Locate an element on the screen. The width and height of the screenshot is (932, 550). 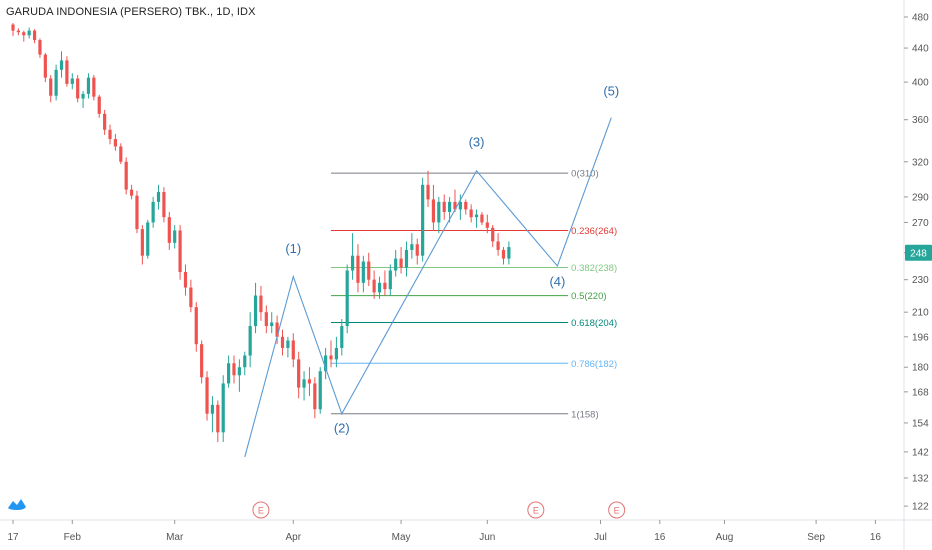
candle-body is located at coordinates (299, 373).